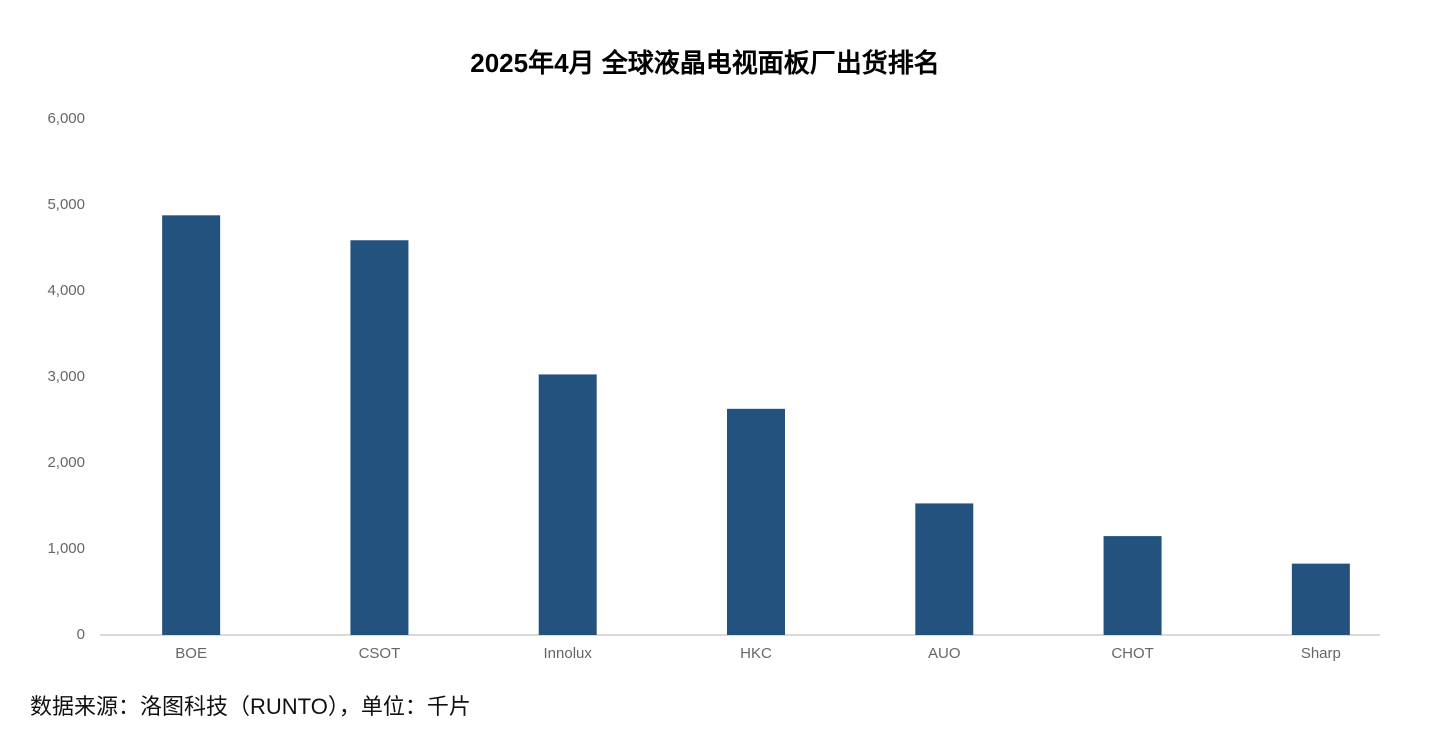  I want to click on x-tick-label: Innolux, so click(568, 653).